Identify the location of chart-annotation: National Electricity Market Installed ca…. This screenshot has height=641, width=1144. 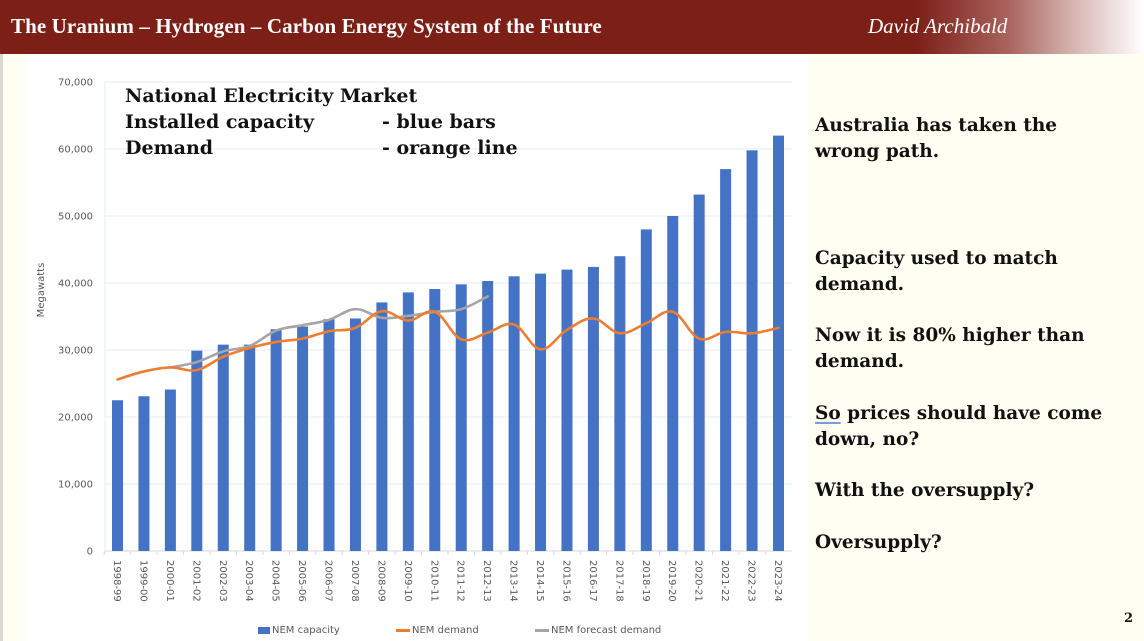
(321, 122).